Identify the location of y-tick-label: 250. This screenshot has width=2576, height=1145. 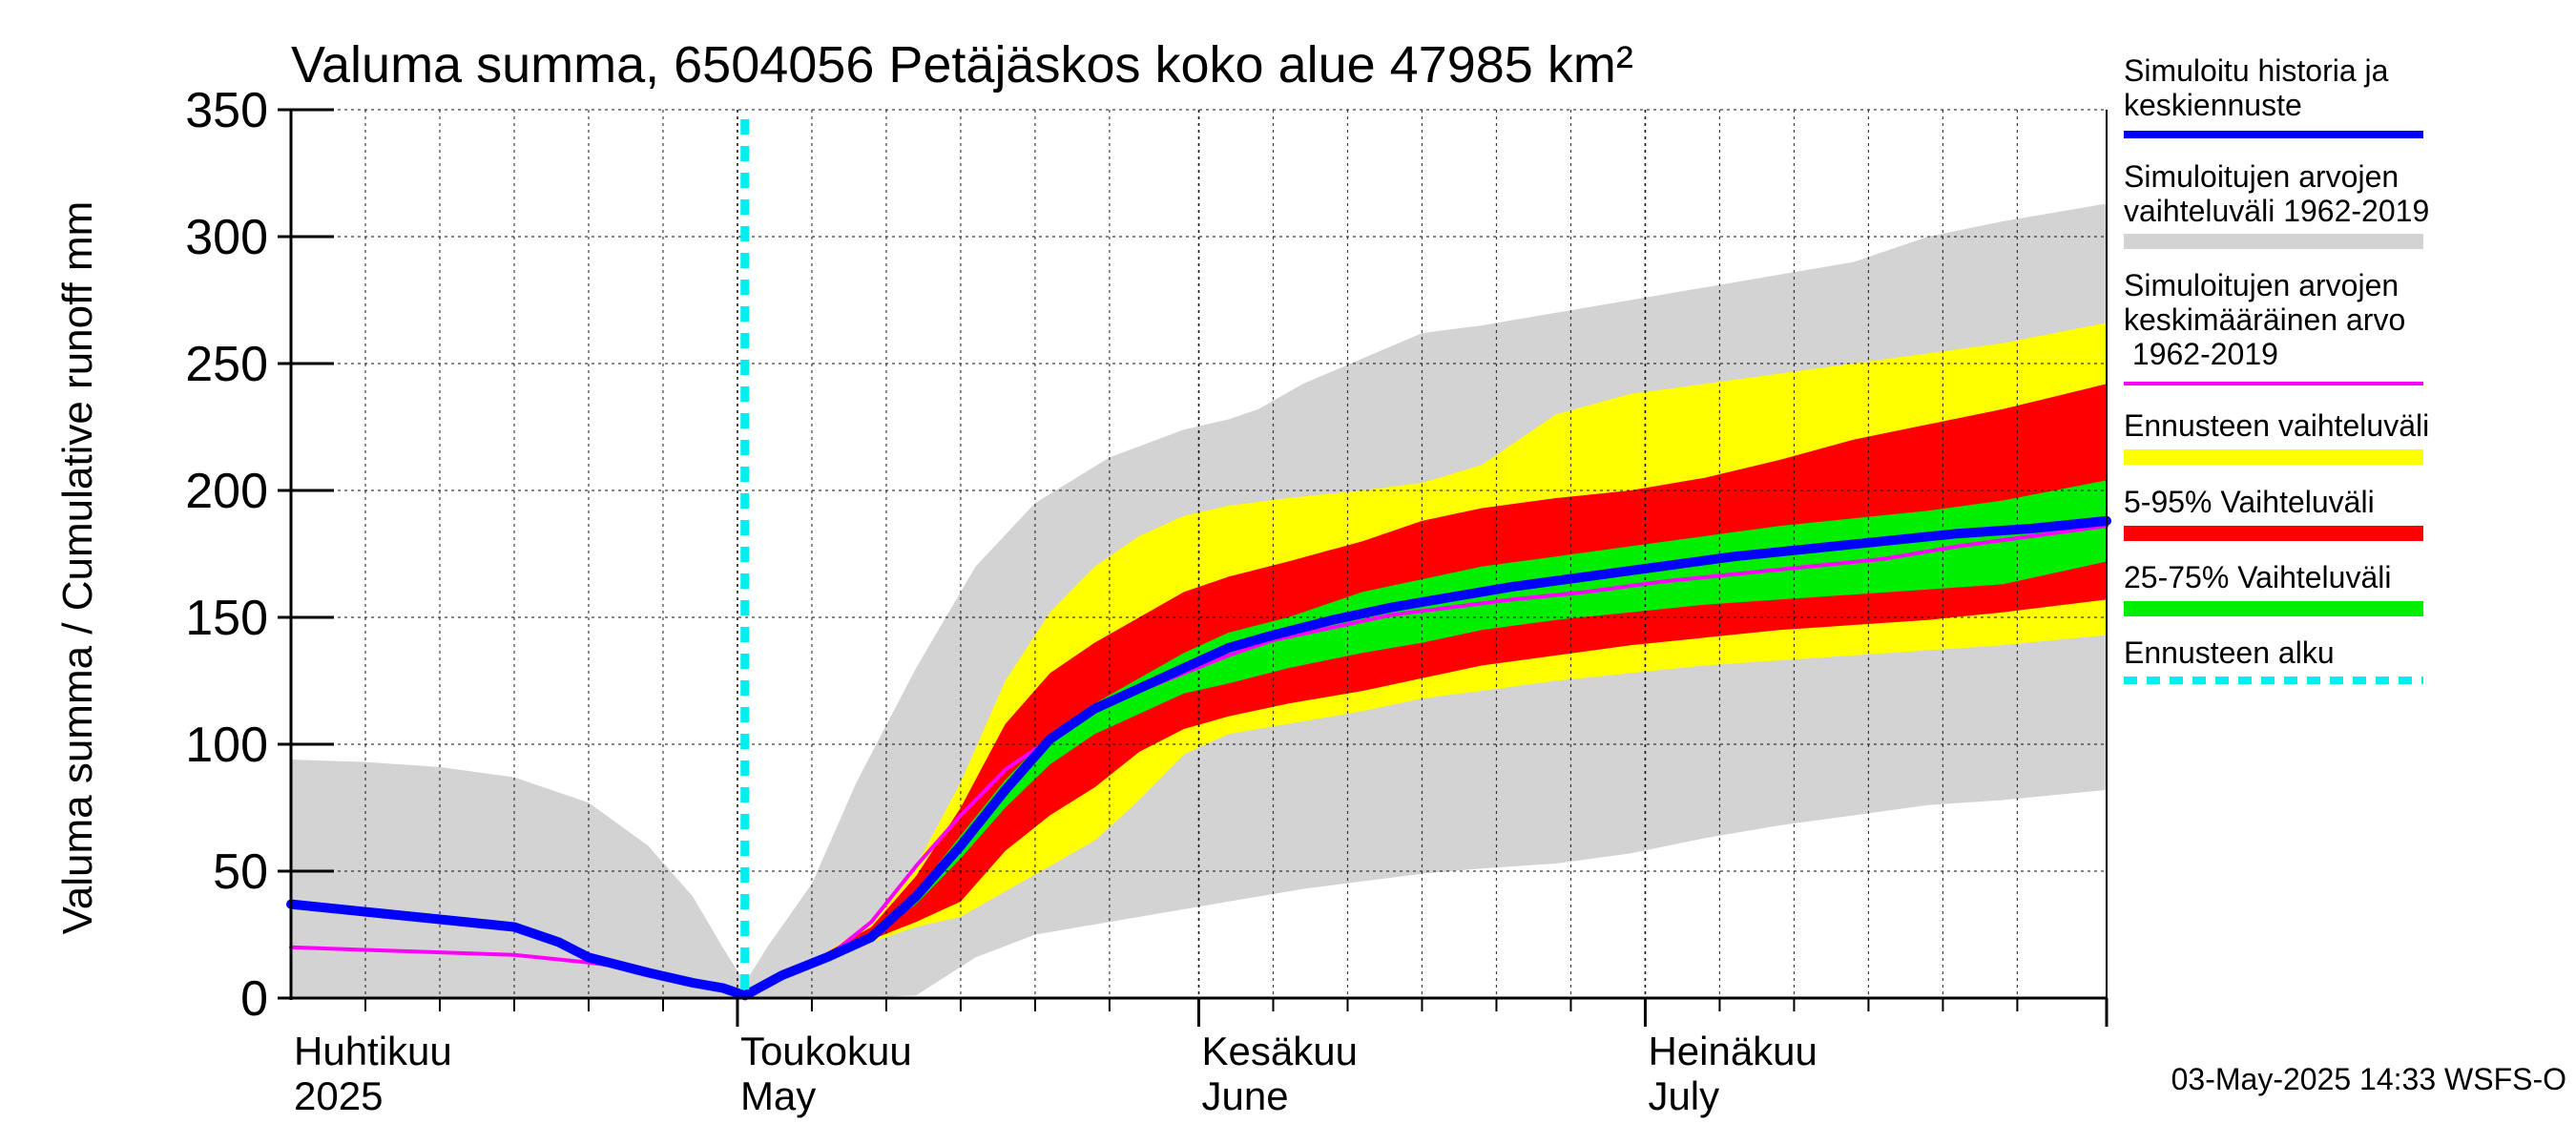
(226, 364).